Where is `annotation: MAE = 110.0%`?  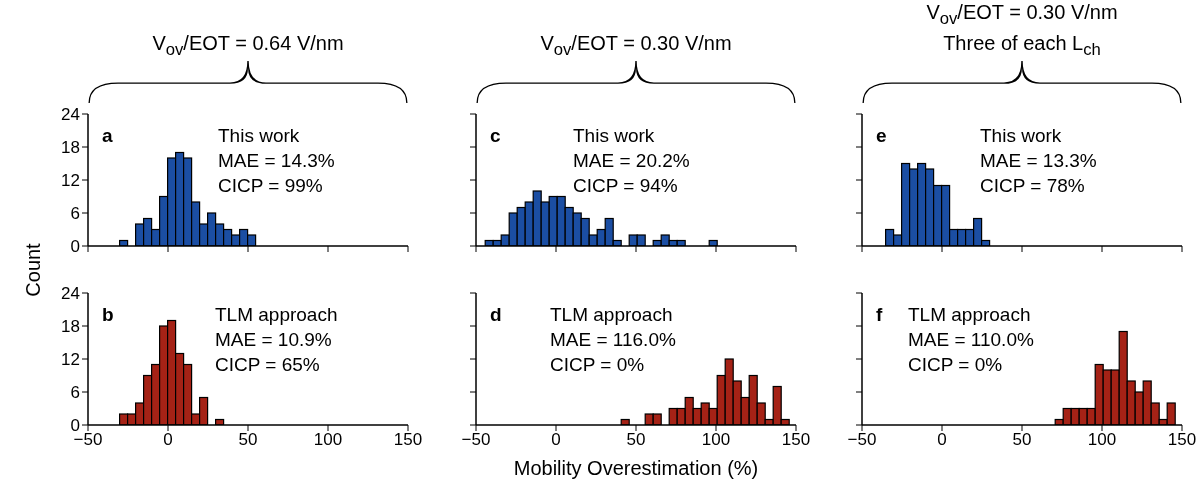 annotation: MAE = 110.0% is located at coordinates (971, 340).